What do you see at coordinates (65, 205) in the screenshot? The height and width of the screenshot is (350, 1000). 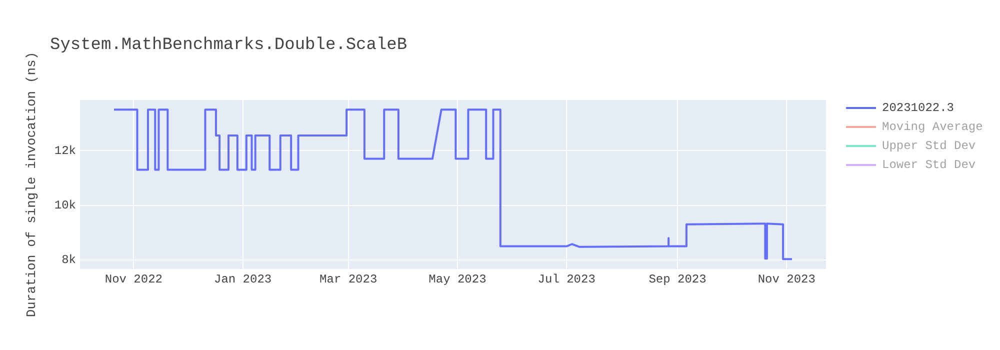 I see `y-tick-label: 10k` at bounding box center [65, 205].